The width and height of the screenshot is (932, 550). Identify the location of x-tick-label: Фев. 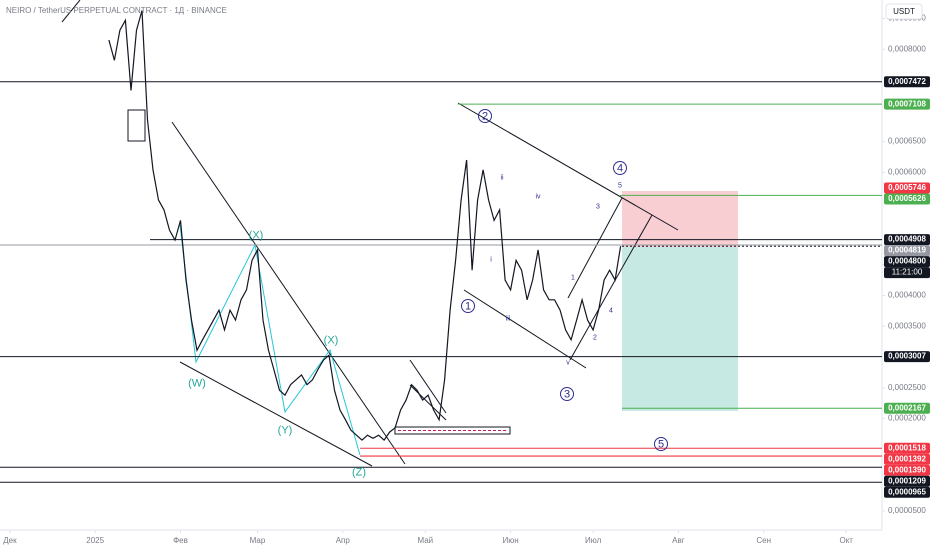
(180, 540).